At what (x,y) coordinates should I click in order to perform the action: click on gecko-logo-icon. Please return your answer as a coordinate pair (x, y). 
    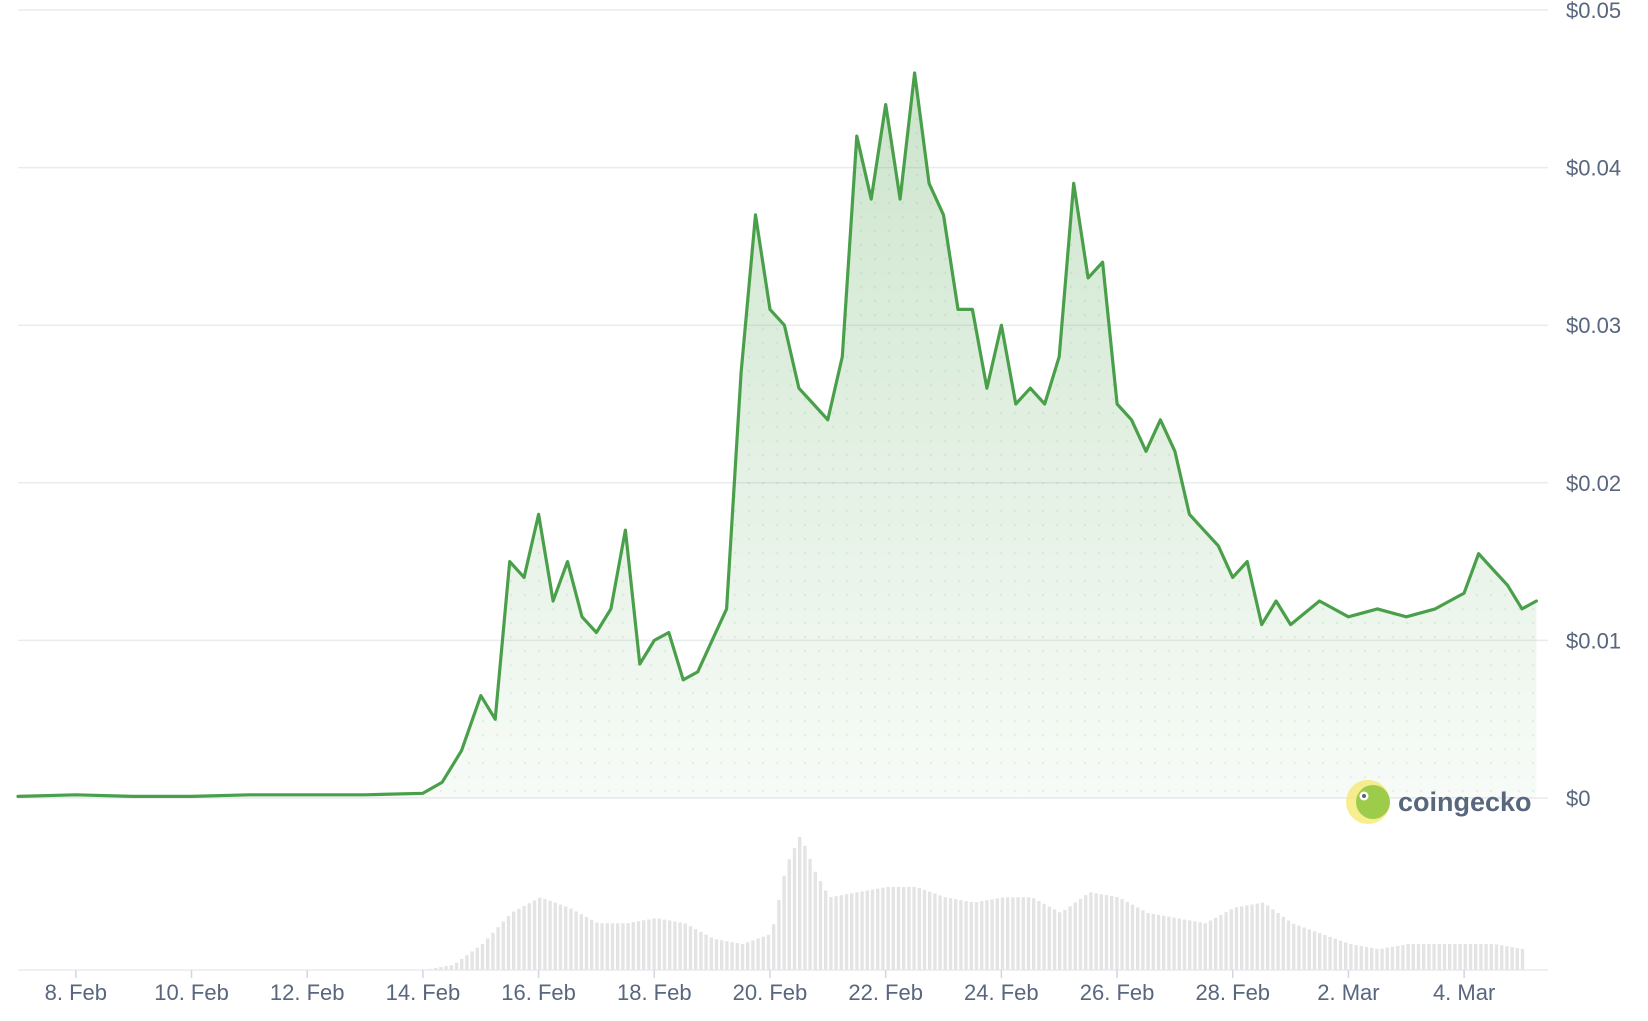
    Looking at the image, I should click on (1368, 802).